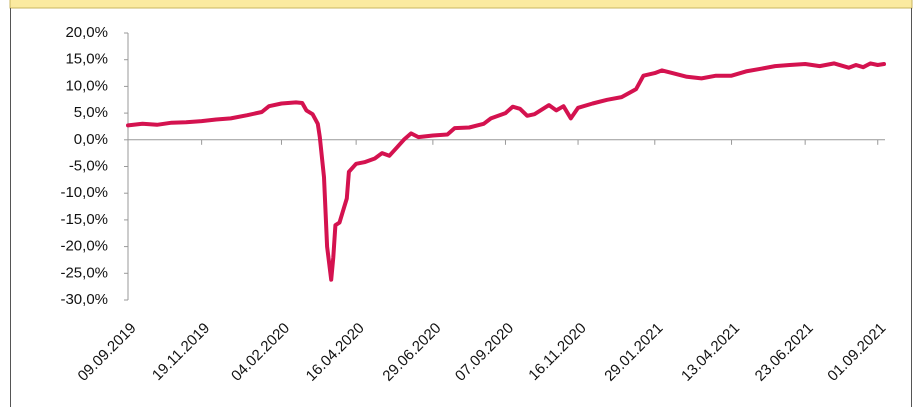  I want to click on y-tick-label: -5,0%, so click(88, 165).